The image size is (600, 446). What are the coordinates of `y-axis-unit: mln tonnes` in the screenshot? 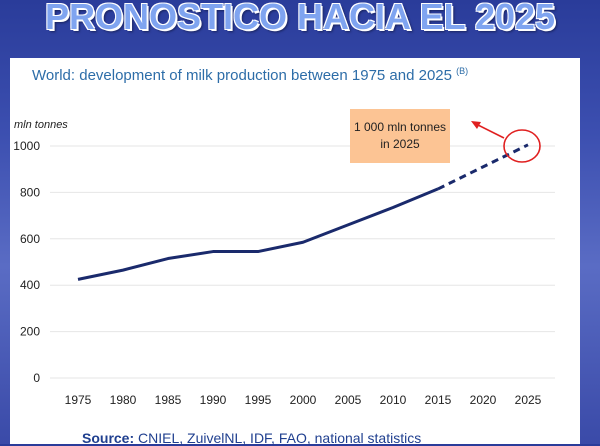 It's located at (41, 125).